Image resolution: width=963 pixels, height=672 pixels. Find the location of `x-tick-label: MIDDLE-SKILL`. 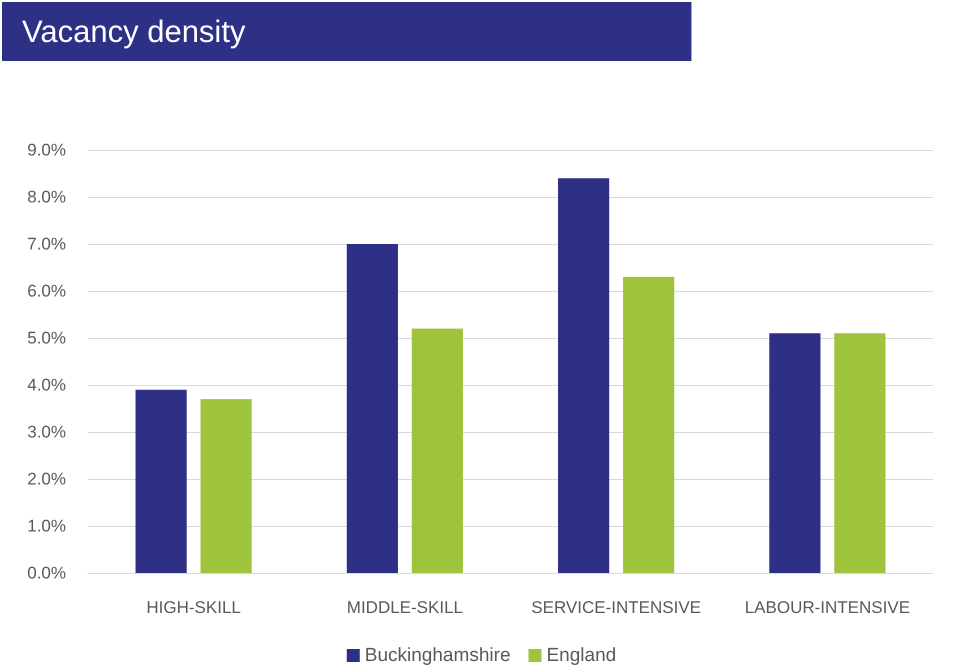

x-tick-label: MIDDLE-SKILL is located at coordinates (404, 607).